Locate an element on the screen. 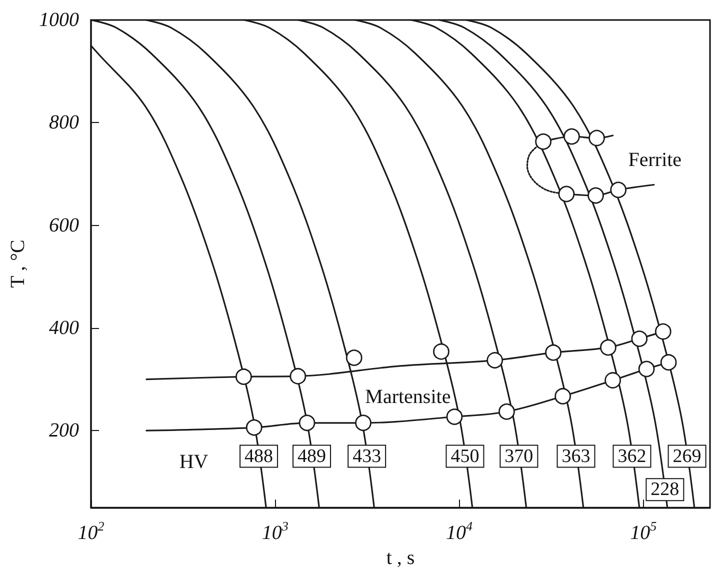  y-tick-label: 800 is located at coordinates (64, 123).